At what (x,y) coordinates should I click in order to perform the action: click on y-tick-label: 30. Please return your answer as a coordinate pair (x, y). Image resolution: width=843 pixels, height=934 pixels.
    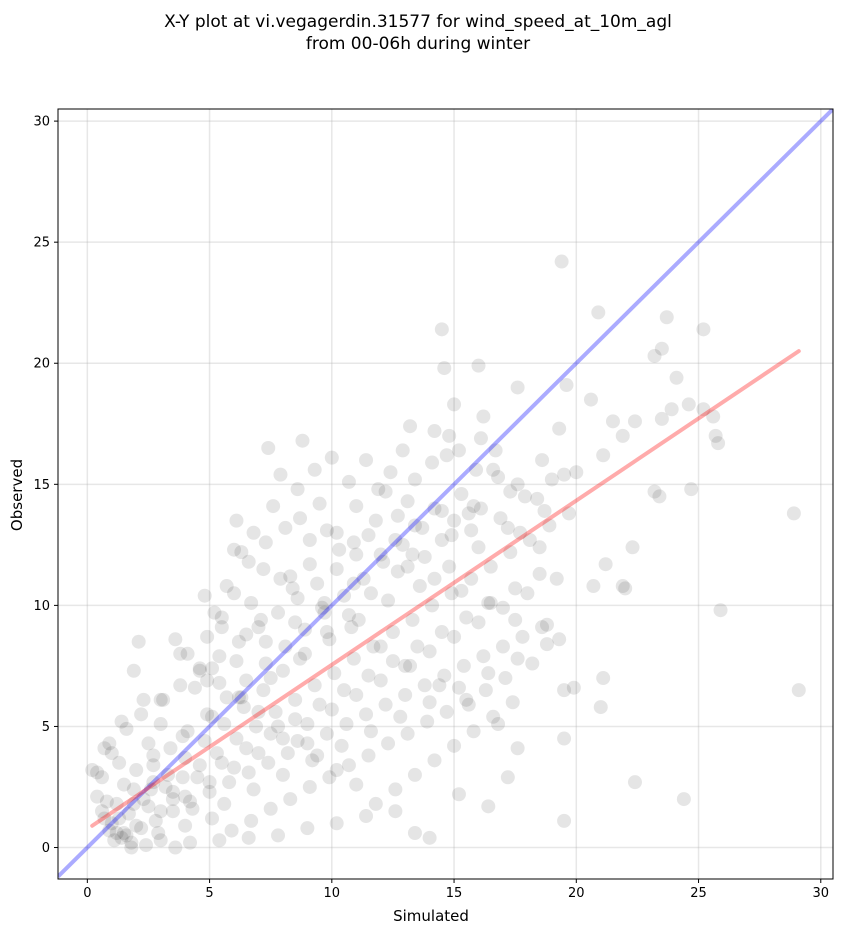
    Looking at the image, I should click on (41, 122).